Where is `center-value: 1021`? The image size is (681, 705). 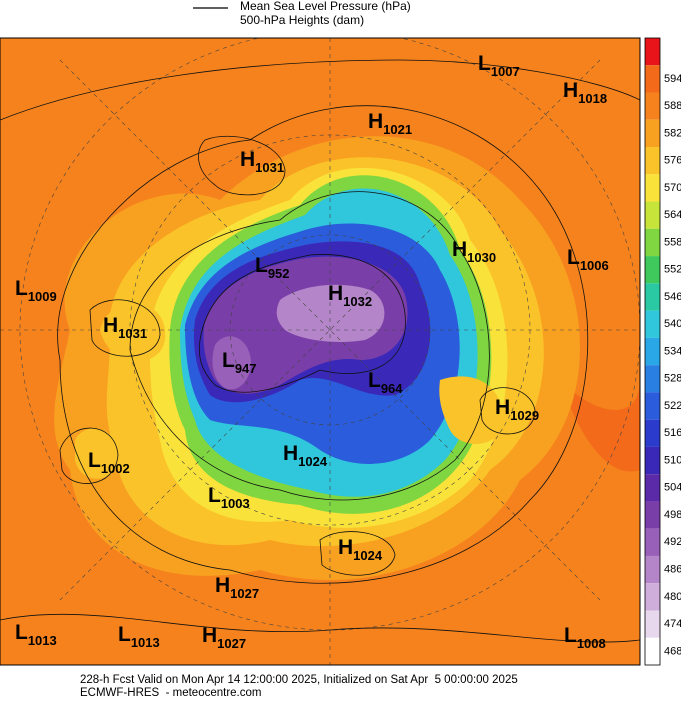
center-value: 1021 is located at coordinates (397, 129).